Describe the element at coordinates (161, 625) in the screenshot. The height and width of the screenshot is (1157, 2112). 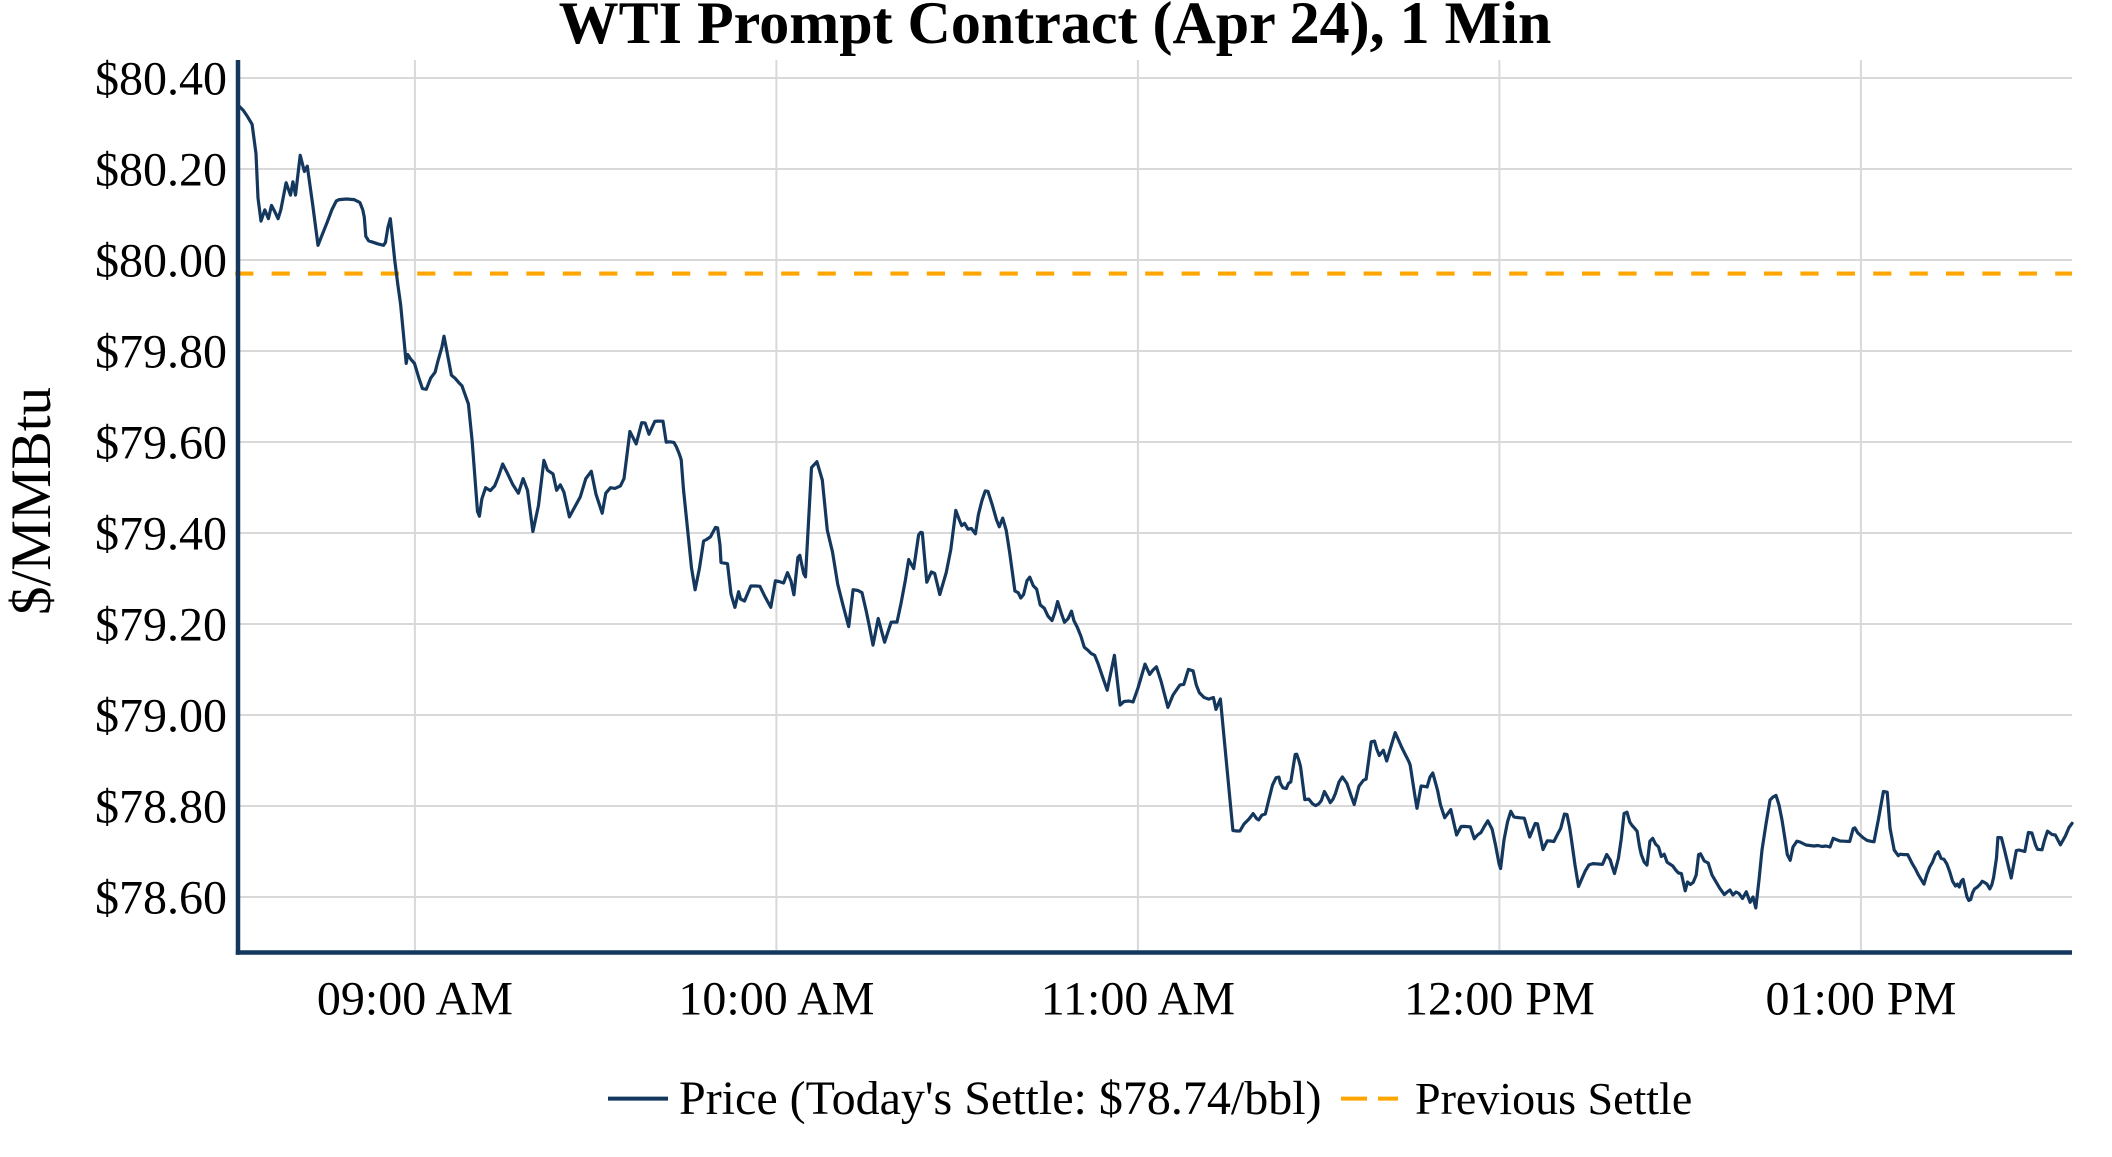
I see `svg-text: $79.20` at that location.